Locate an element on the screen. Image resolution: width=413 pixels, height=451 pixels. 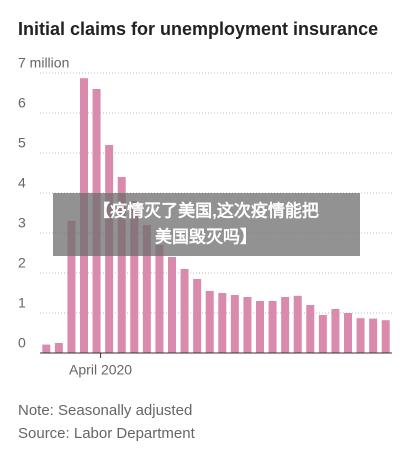
y-tick-label: 0 is located at coordinates (22, 343).